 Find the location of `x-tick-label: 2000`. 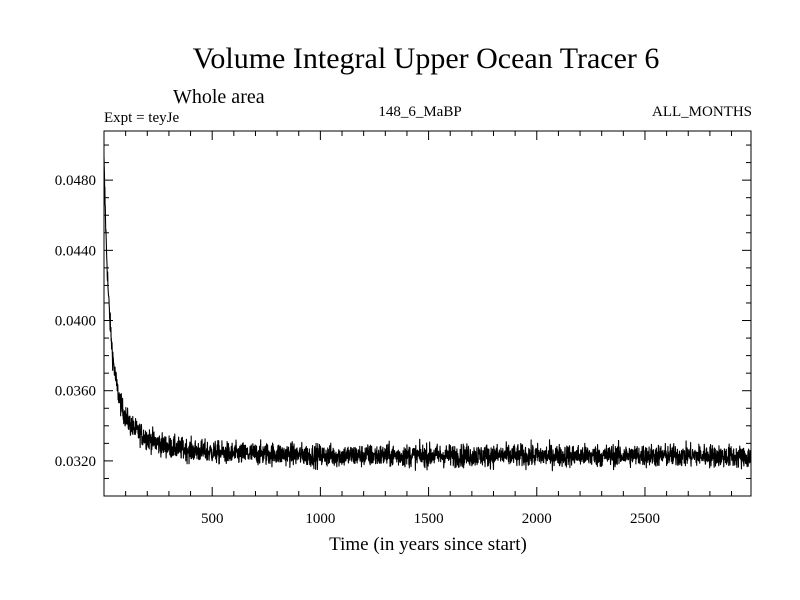

x-tick-label: 2000 is located at coordinates (537, 519).